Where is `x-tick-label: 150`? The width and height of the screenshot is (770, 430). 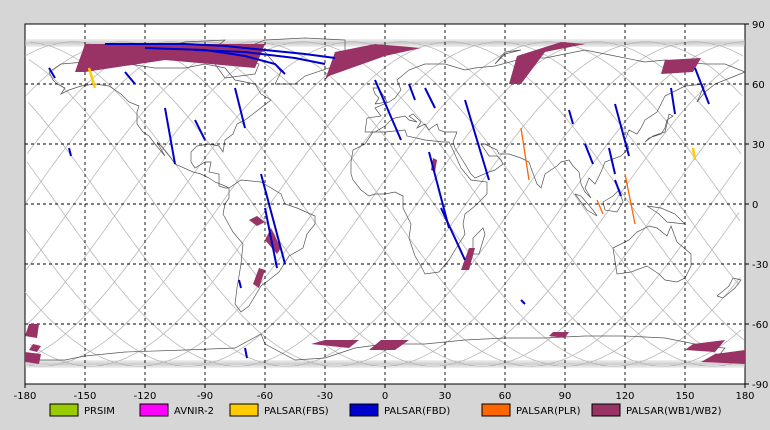 x-tick-label: 150 is located at coordinates (684, 396).